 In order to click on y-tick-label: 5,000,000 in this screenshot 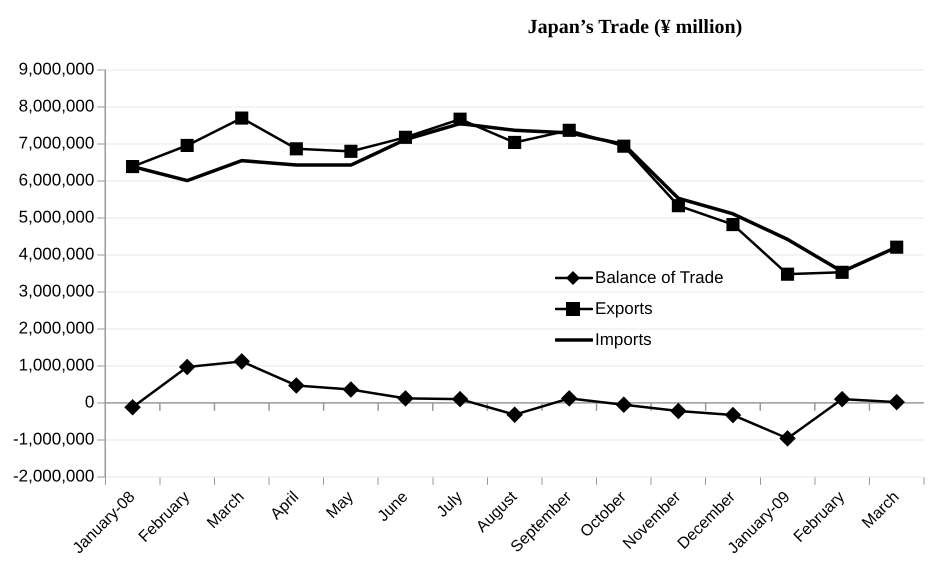, I will do `click(56, 217)`.